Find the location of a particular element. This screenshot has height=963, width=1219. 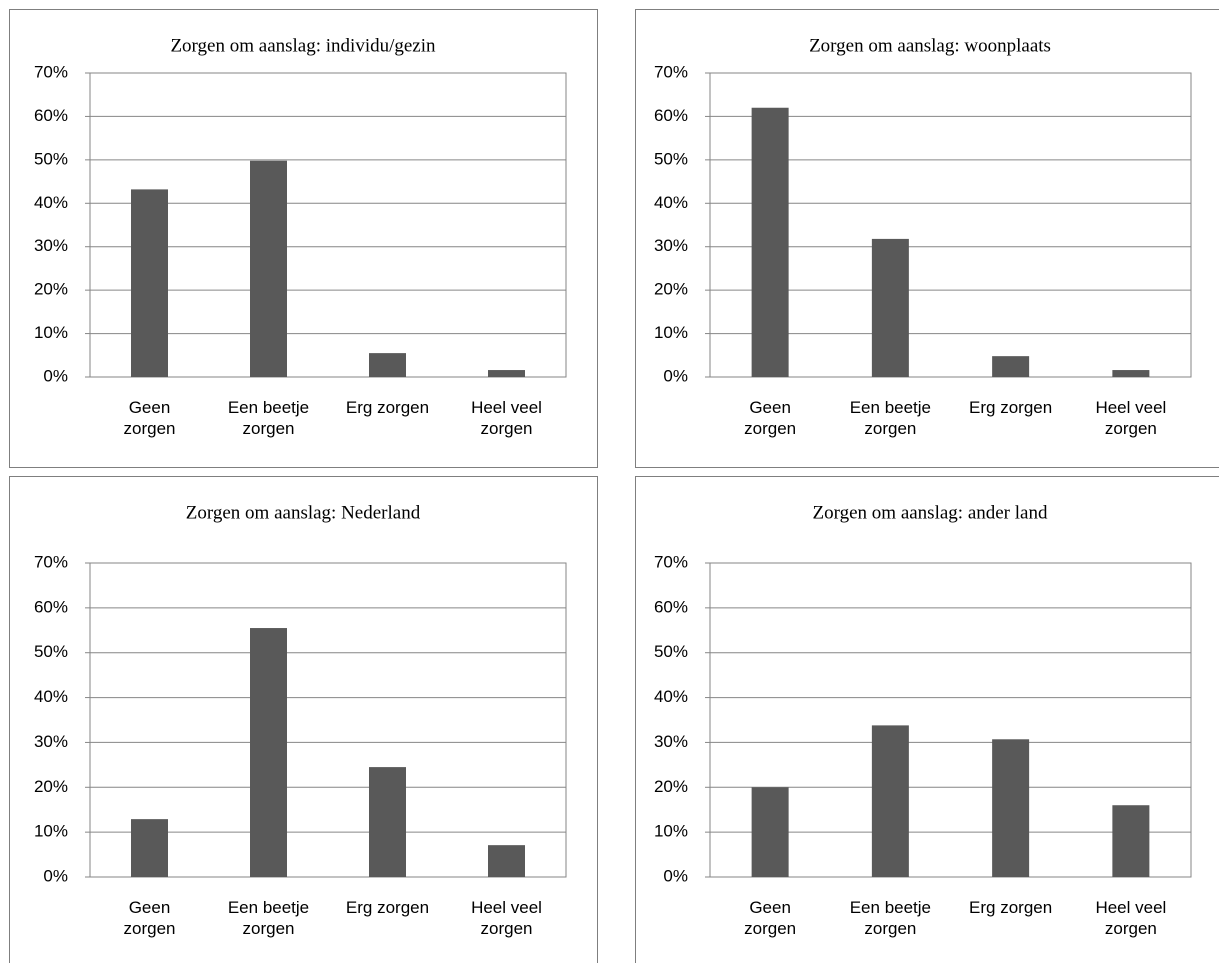

chart-title: Zorgen om aanslag: woonplaats is located at coordinates (930, 45).